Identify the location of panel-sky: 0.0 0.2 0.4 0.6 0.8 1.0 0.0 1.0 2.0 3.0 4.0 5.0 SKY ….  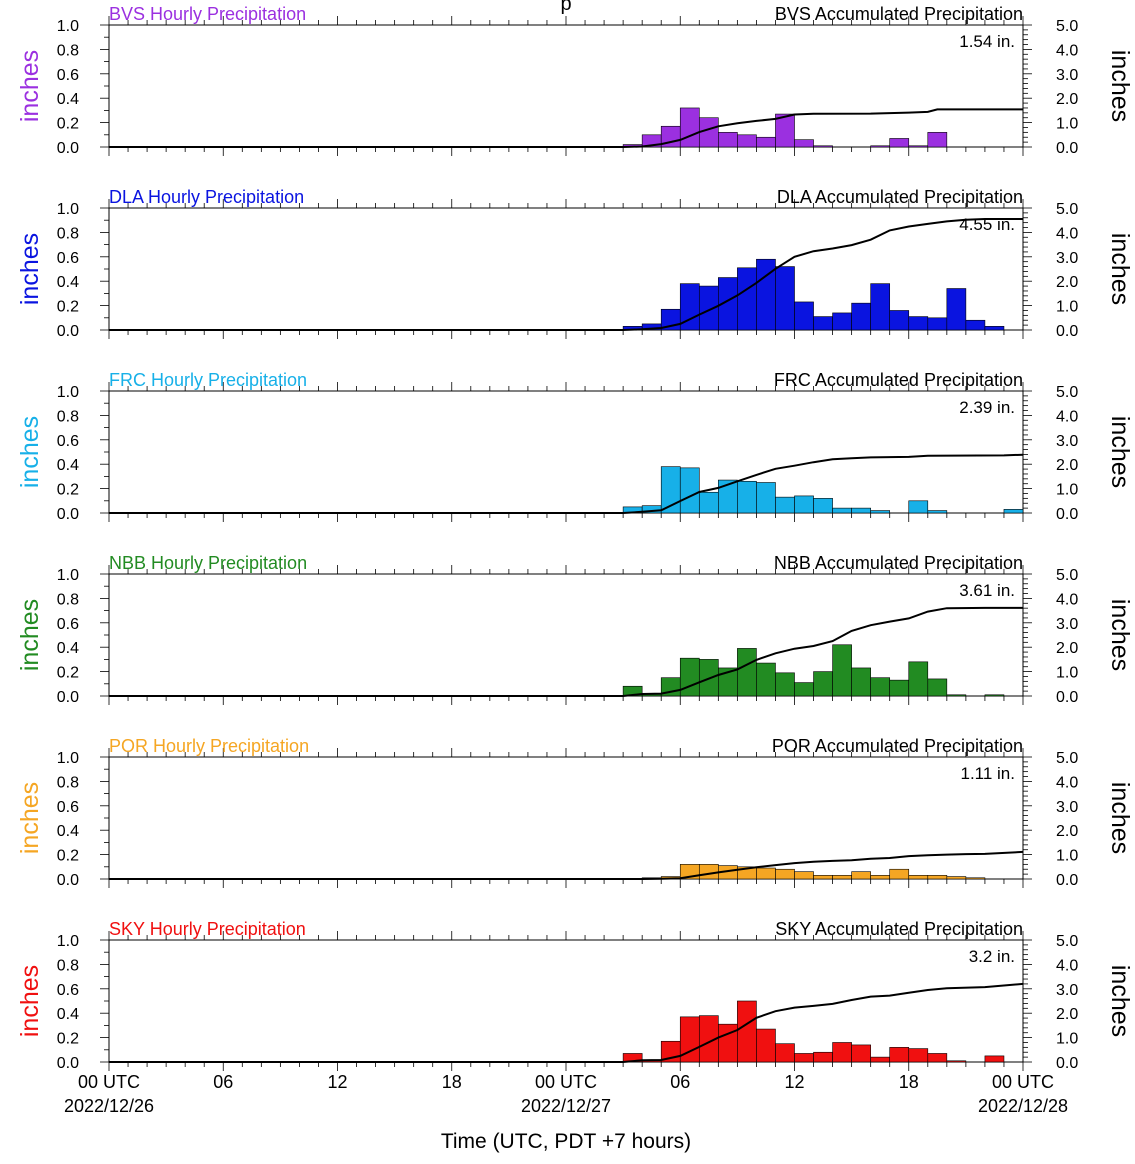
(575, 995).